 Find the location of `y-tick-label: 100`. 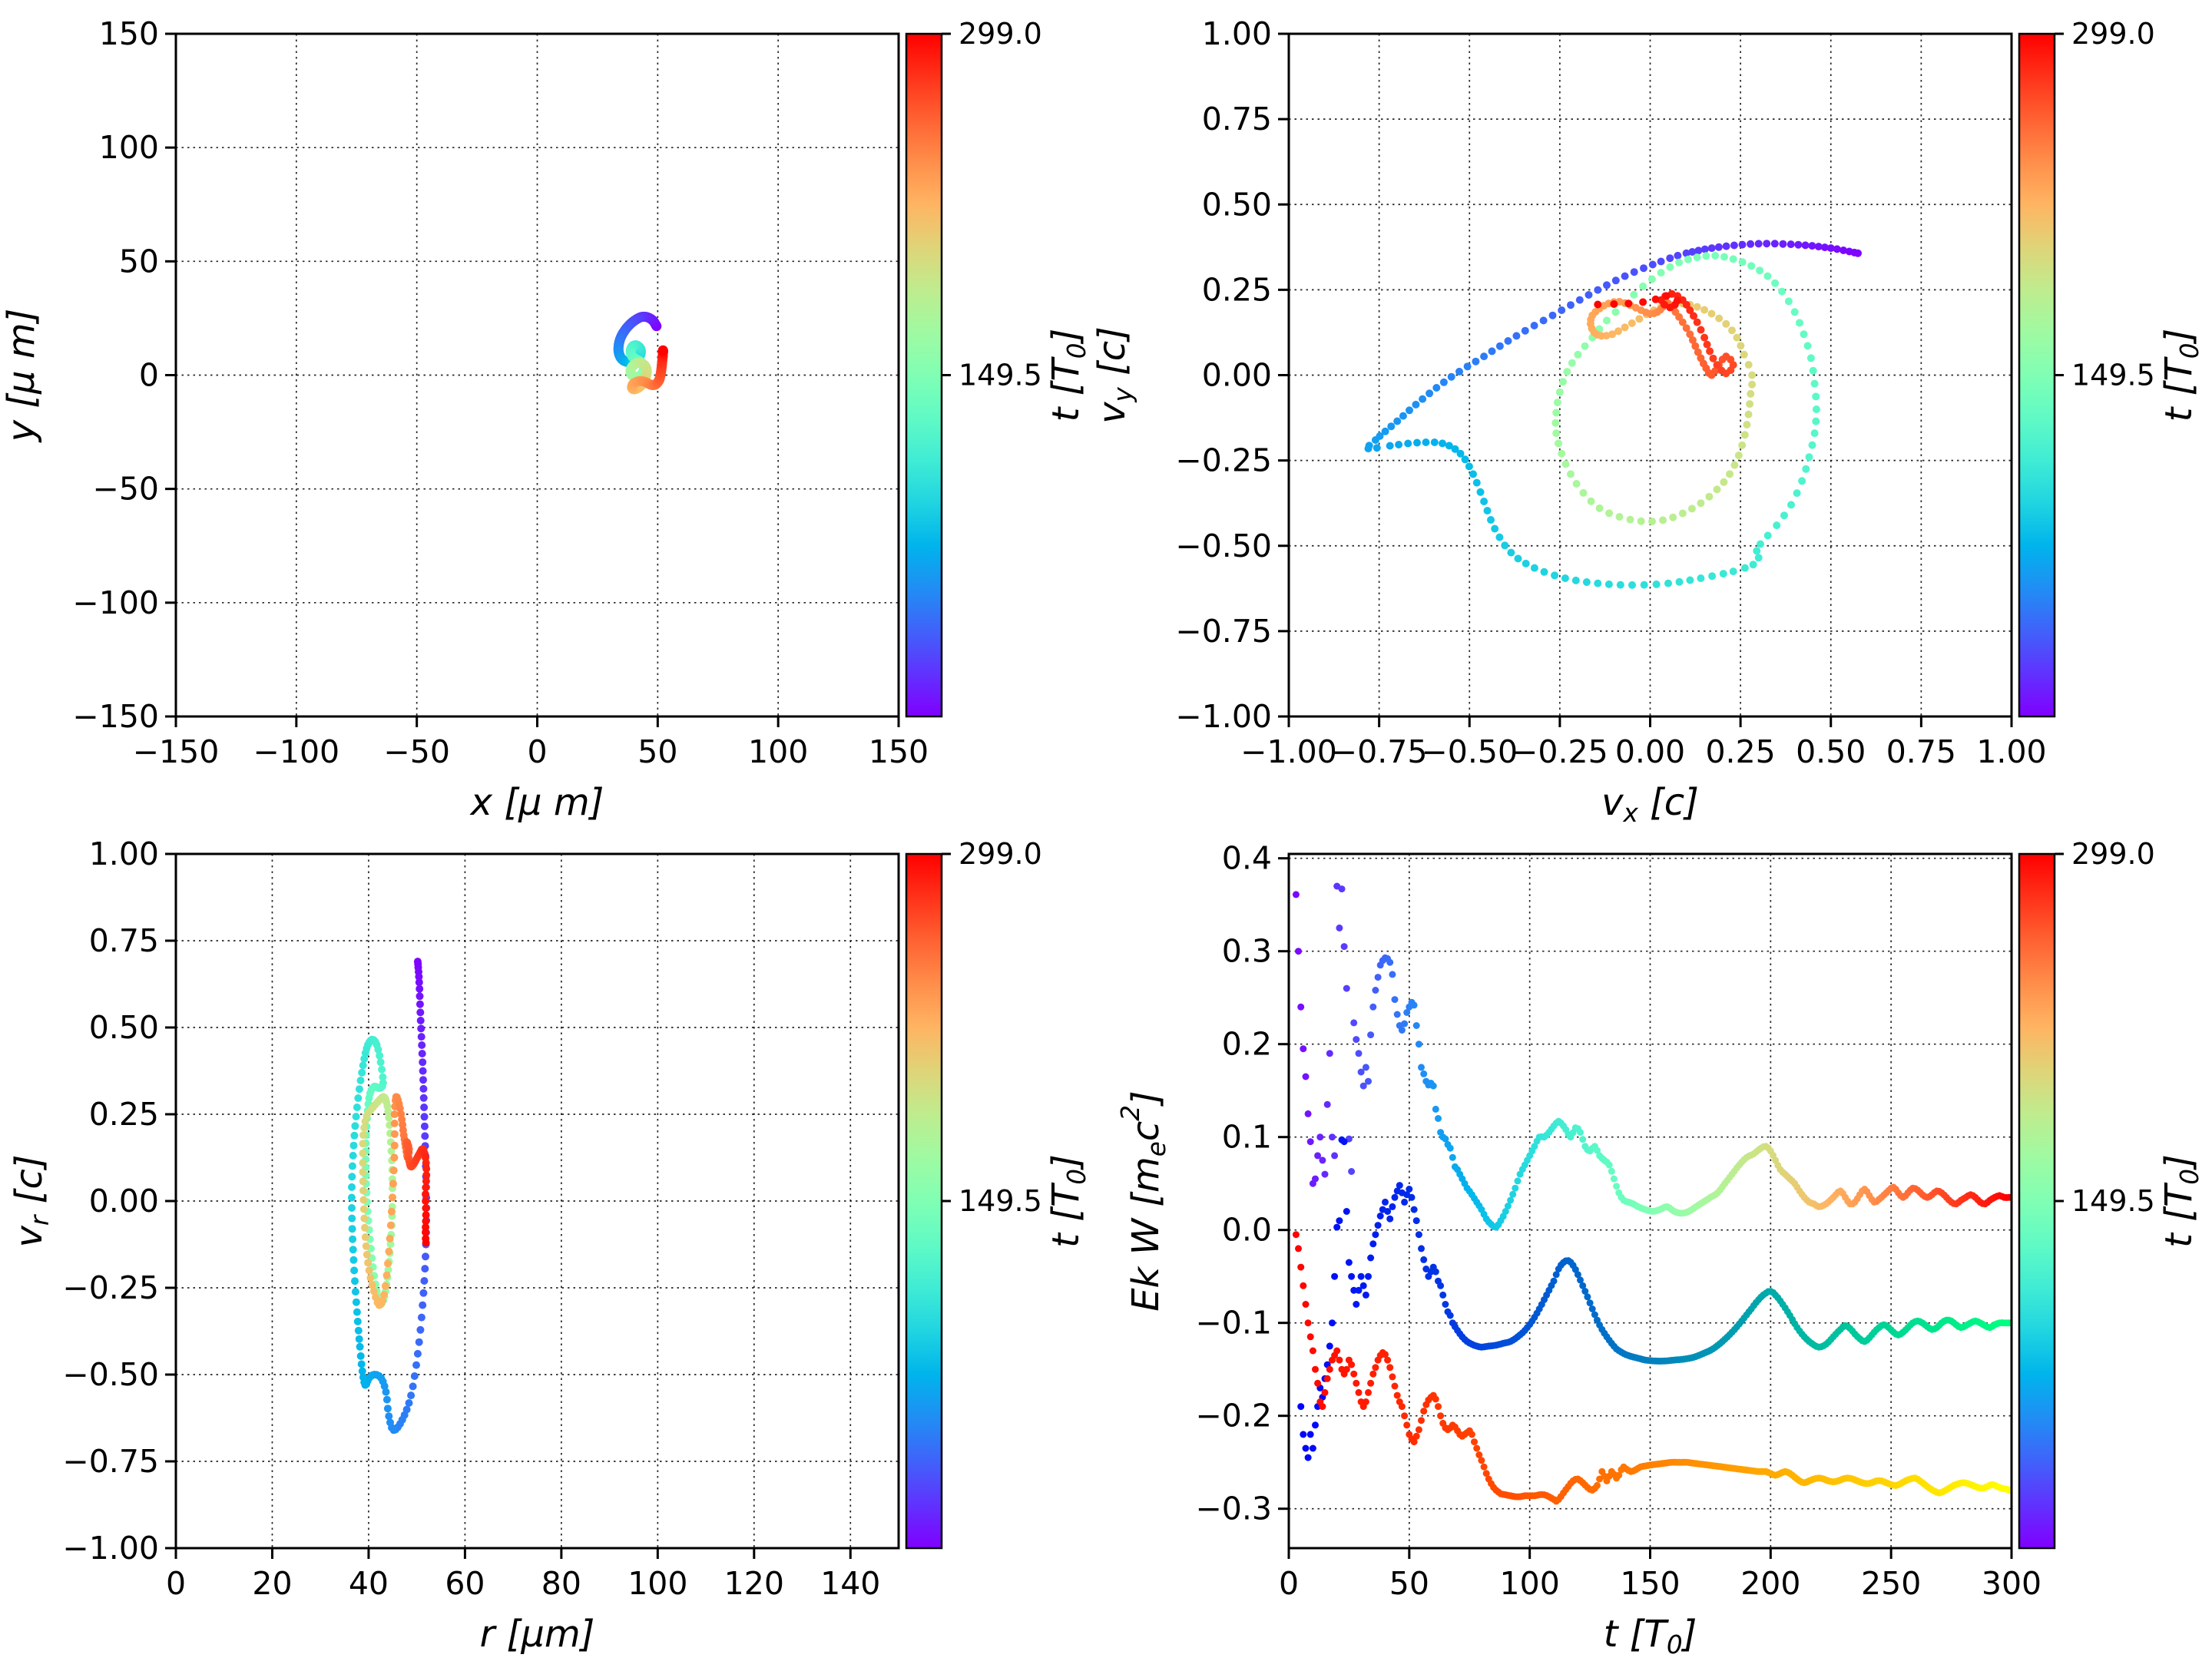

y-tick-label: 100 is located at coordinates (129, 147).